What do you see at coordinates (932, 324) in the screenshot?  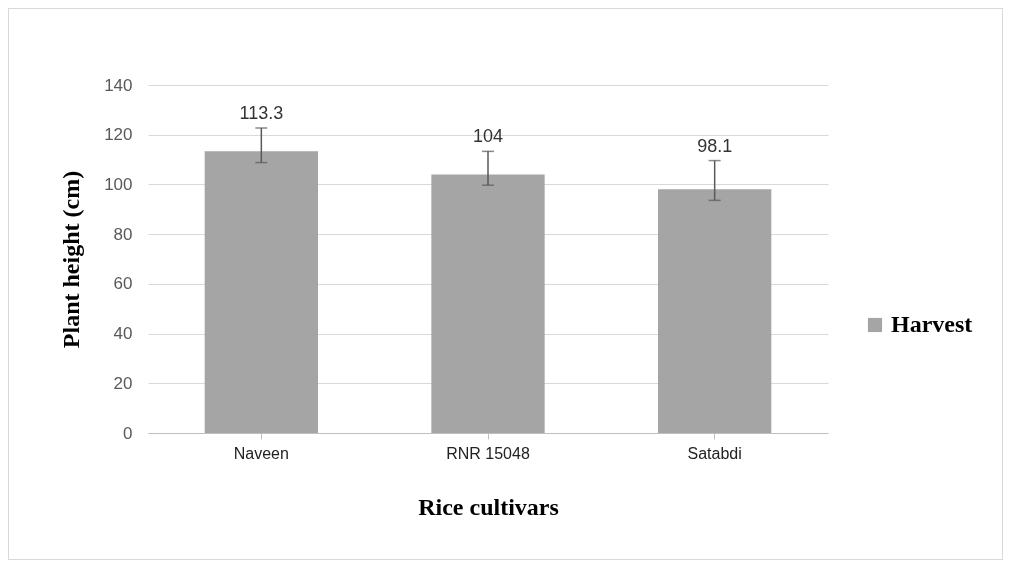 I see `legend-label: Harvest` at bounding box center [932, 324].